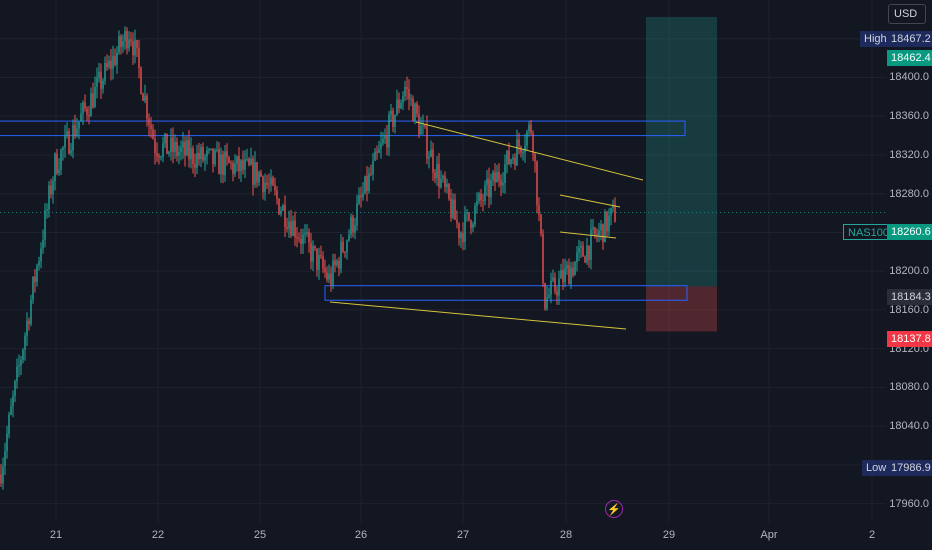  What do you see at coordinates (909, 297) in the screenshot?
I see `entry-price-tag: 18184.3` at bounding box center [909, 297].